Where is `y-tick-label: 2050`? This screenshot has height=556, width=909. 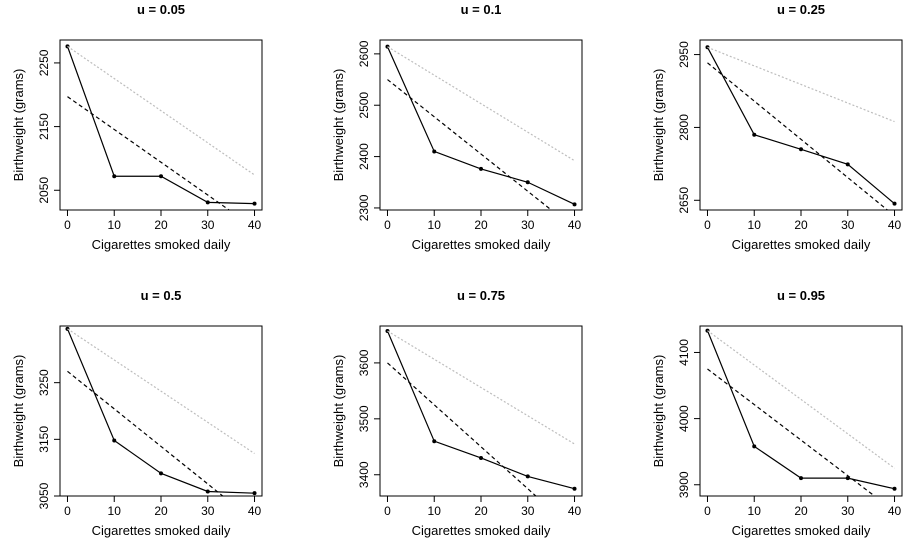 y-tick-label: 2050 is located at coordinates (44, 190).